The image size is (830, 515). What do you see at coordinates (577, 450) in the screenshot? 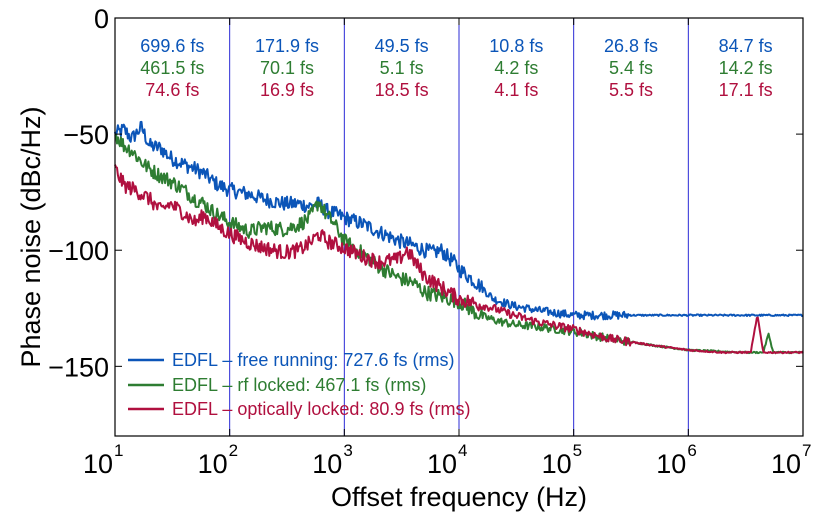
I see `x-tick-exponent: 5` at bounding box center [577, 450].